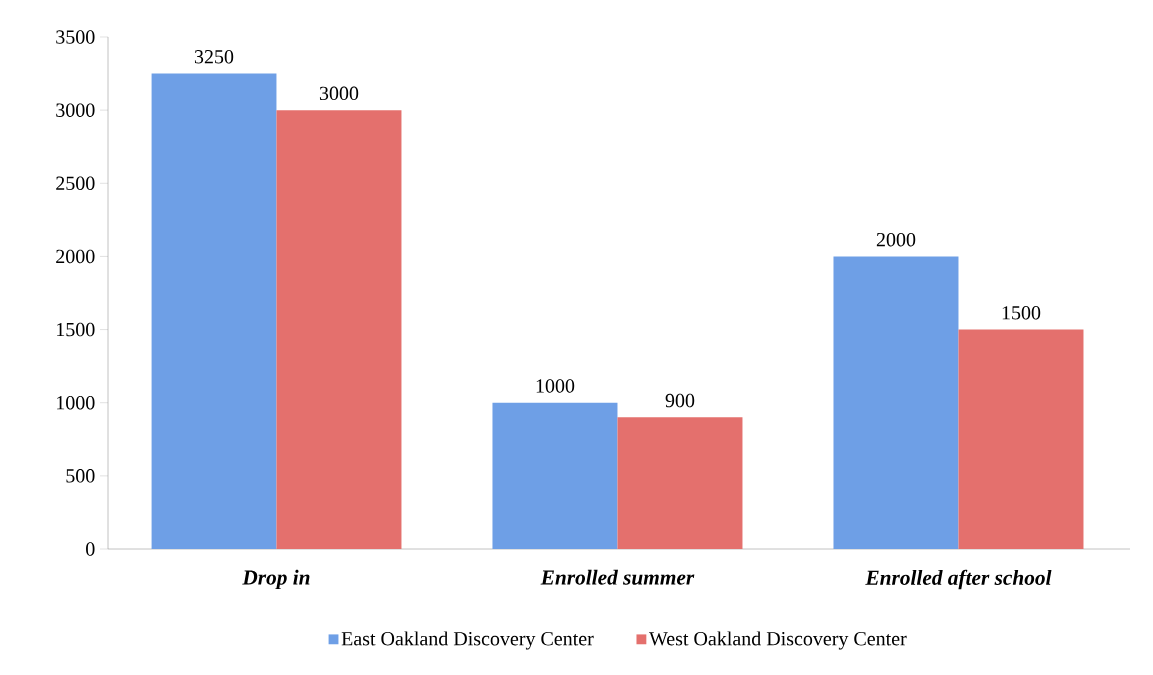 The image size is (1153, 675). What do you see at coordinates (896, 239) in the screenshot?
I see `data-label: 2000` at bounding box center [896, 239].